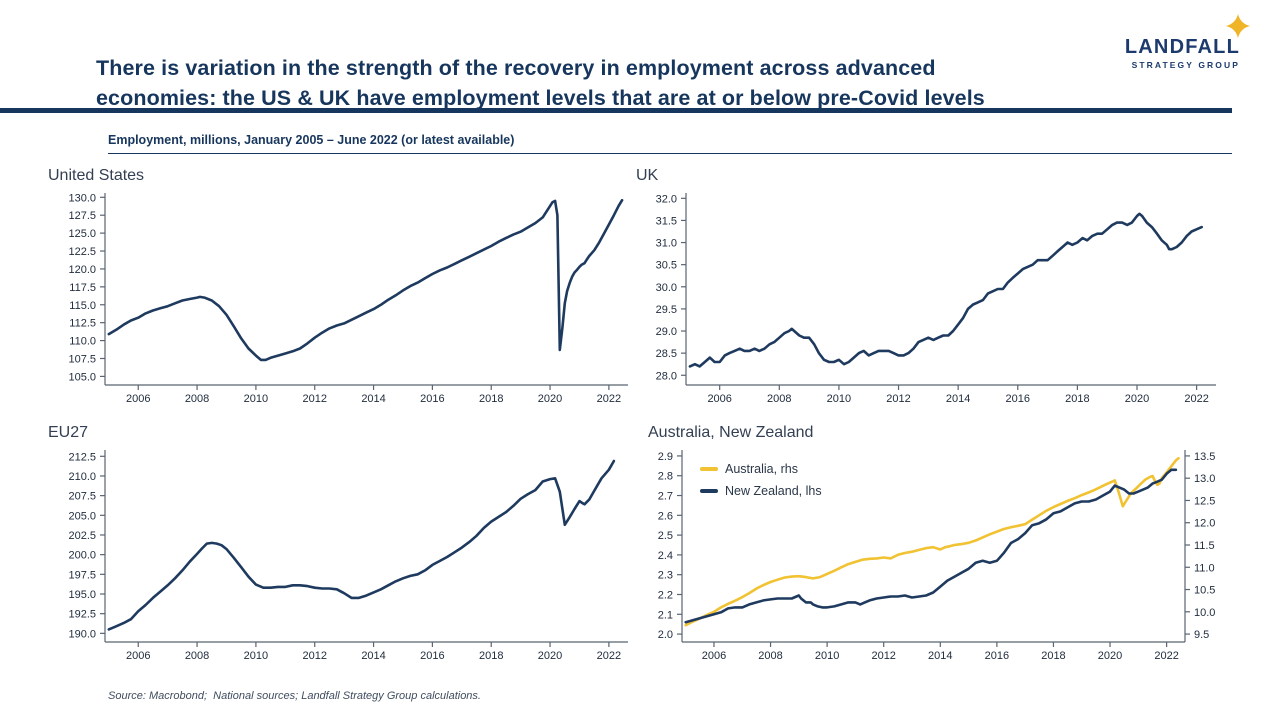 This screenshot has width=1280, height=720. Describe the element at coordinates (1204, 524) in the screenshot. I see `svg-text: 12.0` at that location.